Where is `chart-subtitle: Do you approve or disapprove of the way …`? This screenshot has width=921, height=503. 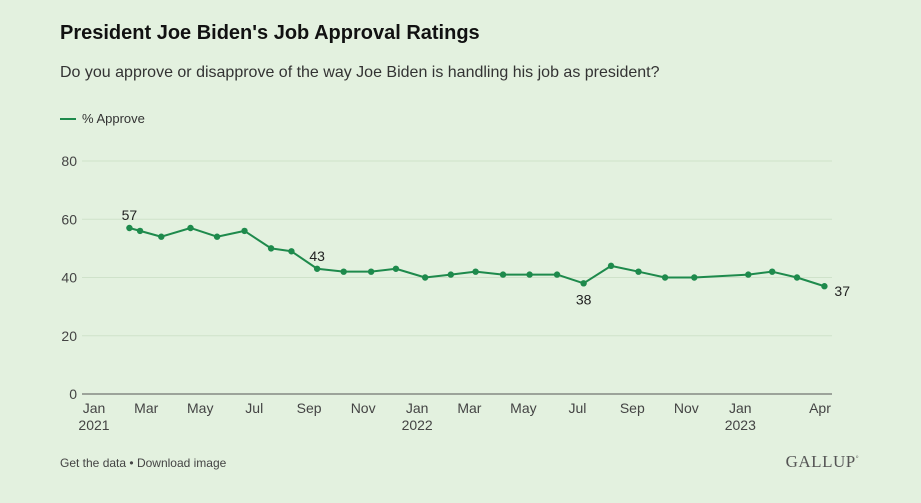 chart-subtitle: Do you approve or disapprove of the way … is located at coordinates (360, 72).